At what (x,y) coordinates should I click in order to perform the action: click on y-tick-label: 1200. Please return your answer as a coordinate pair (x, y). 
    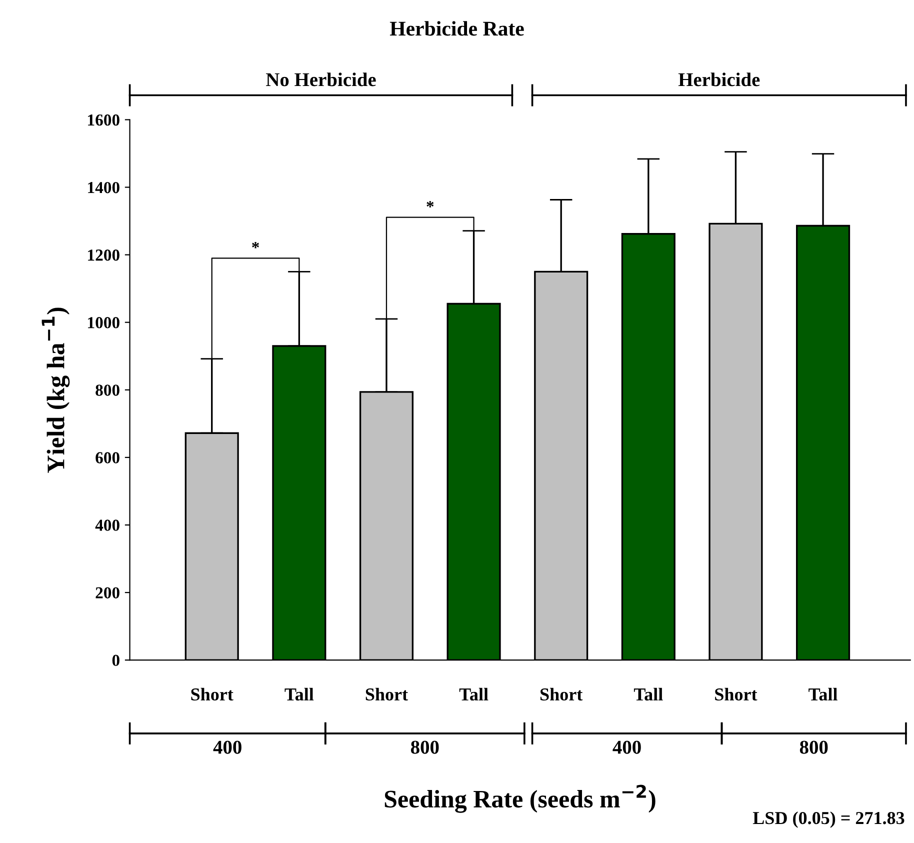
    Looking at the image, I should click on (104, 255).